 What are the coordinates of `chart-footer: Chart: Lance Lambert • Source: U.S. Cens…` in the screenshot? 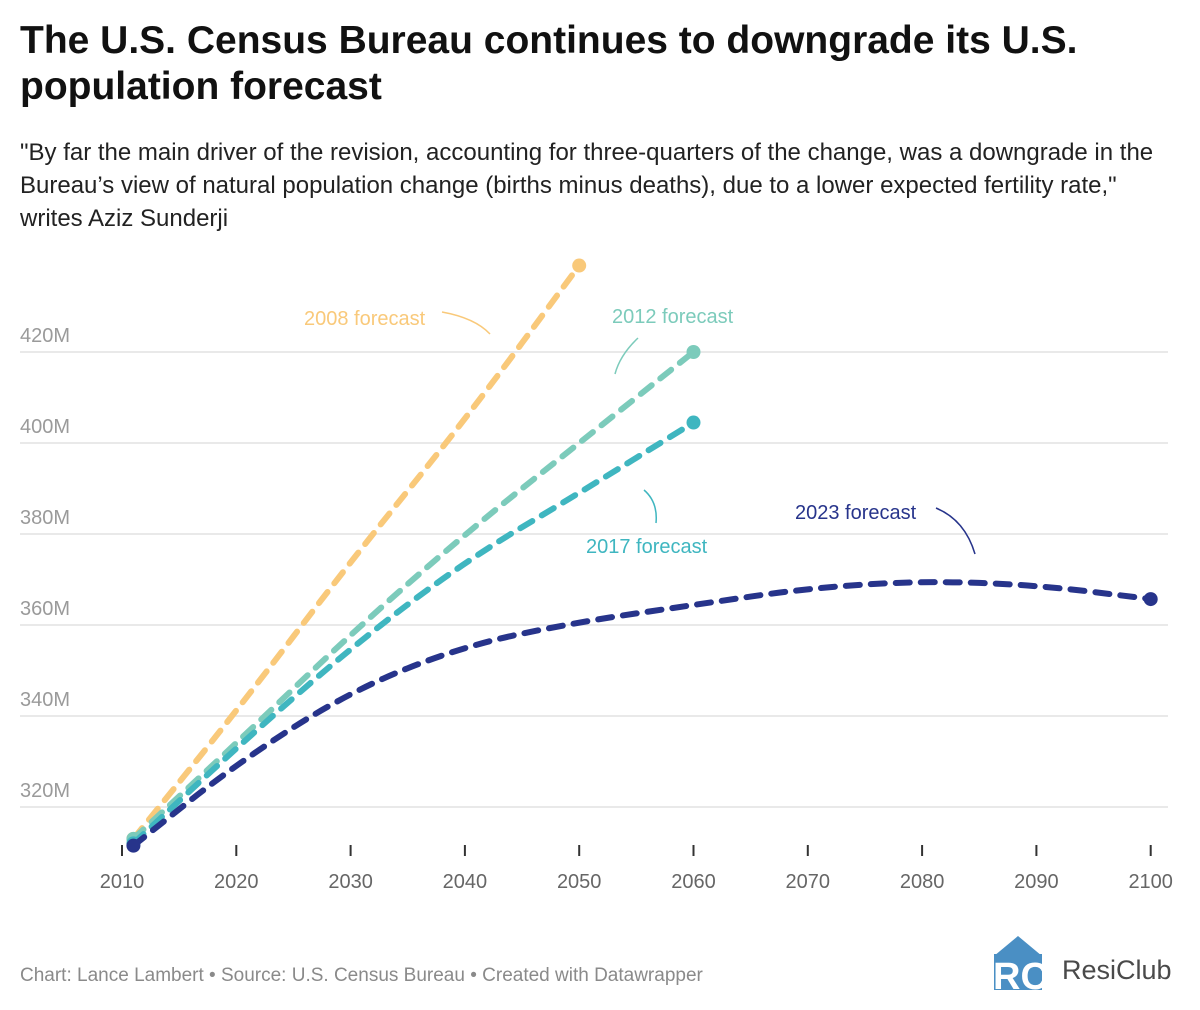 It's located at (361, 975).